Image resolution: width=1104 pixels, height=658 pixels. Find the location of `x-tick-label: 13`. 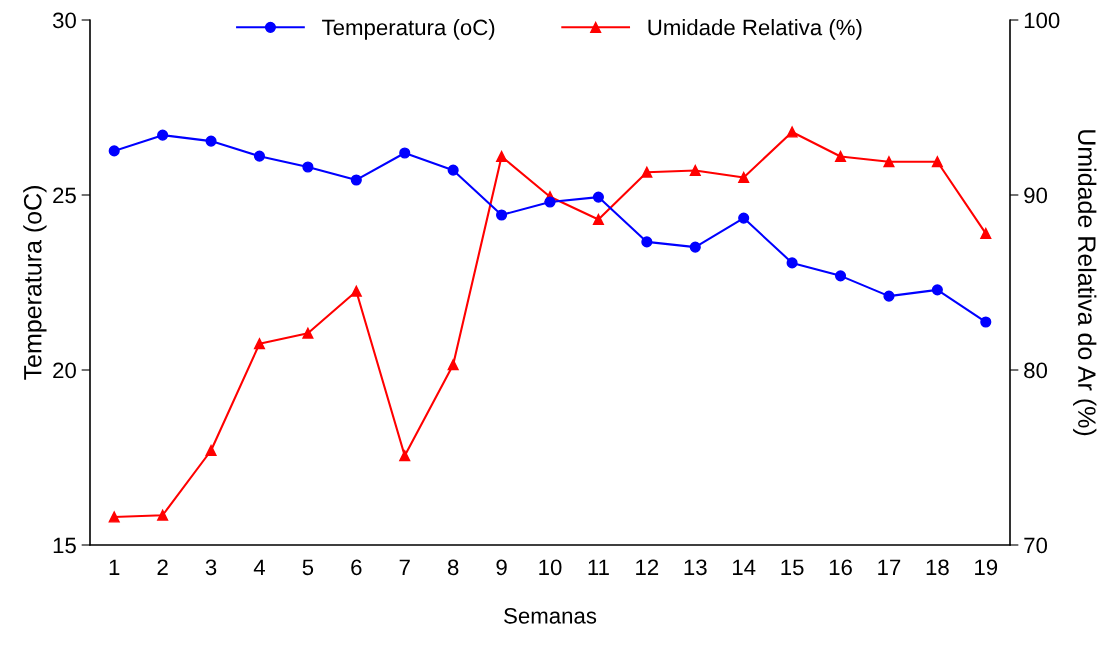

x-tick-label: 13 is located at coordinates (695, 567).